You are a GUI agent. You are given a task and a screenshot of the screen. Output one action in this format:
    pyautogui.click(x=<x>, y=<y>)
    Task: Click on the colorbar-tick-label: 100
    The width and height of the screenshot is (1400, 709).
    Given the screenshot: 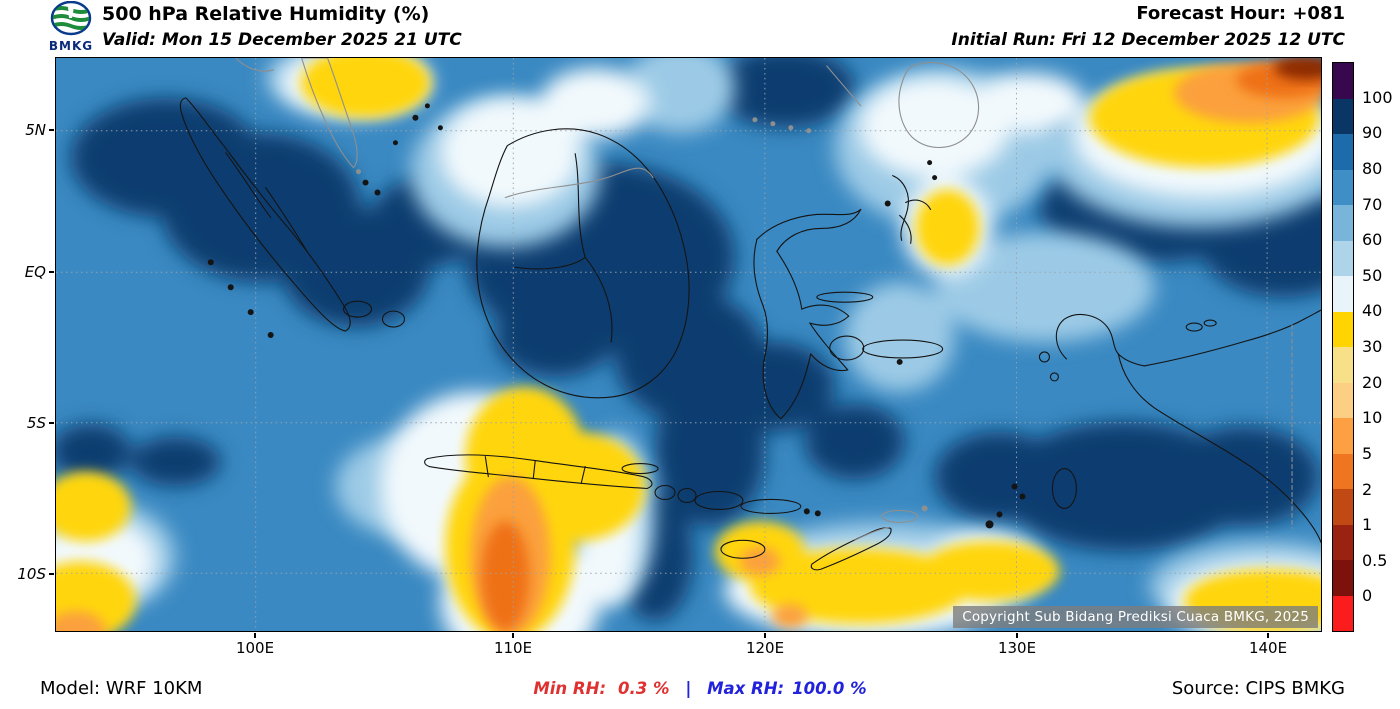 What is the action you would take?
    pyautogui.click(x=1377, y=97)
    